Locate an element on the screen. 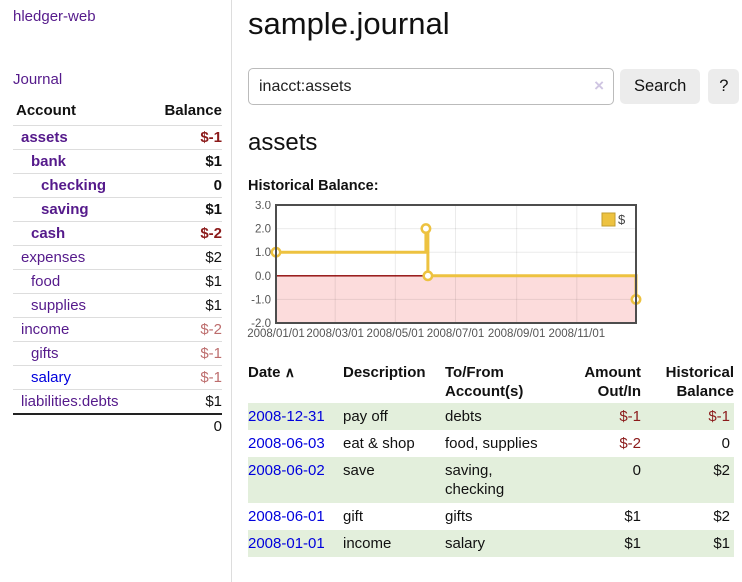 This screenshot has width=742, height=582. account-row: cash $-2 is located at coordinates (117, 233).